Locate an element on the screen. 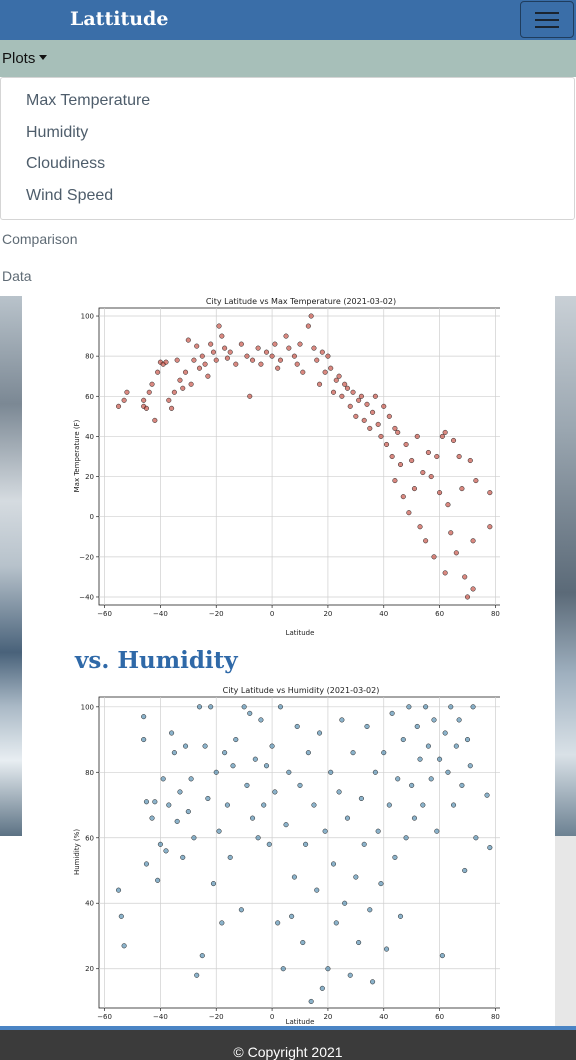  chart-title: City Latitude vs Humidity (2021-03-02) is located at coordinates (301, 690).